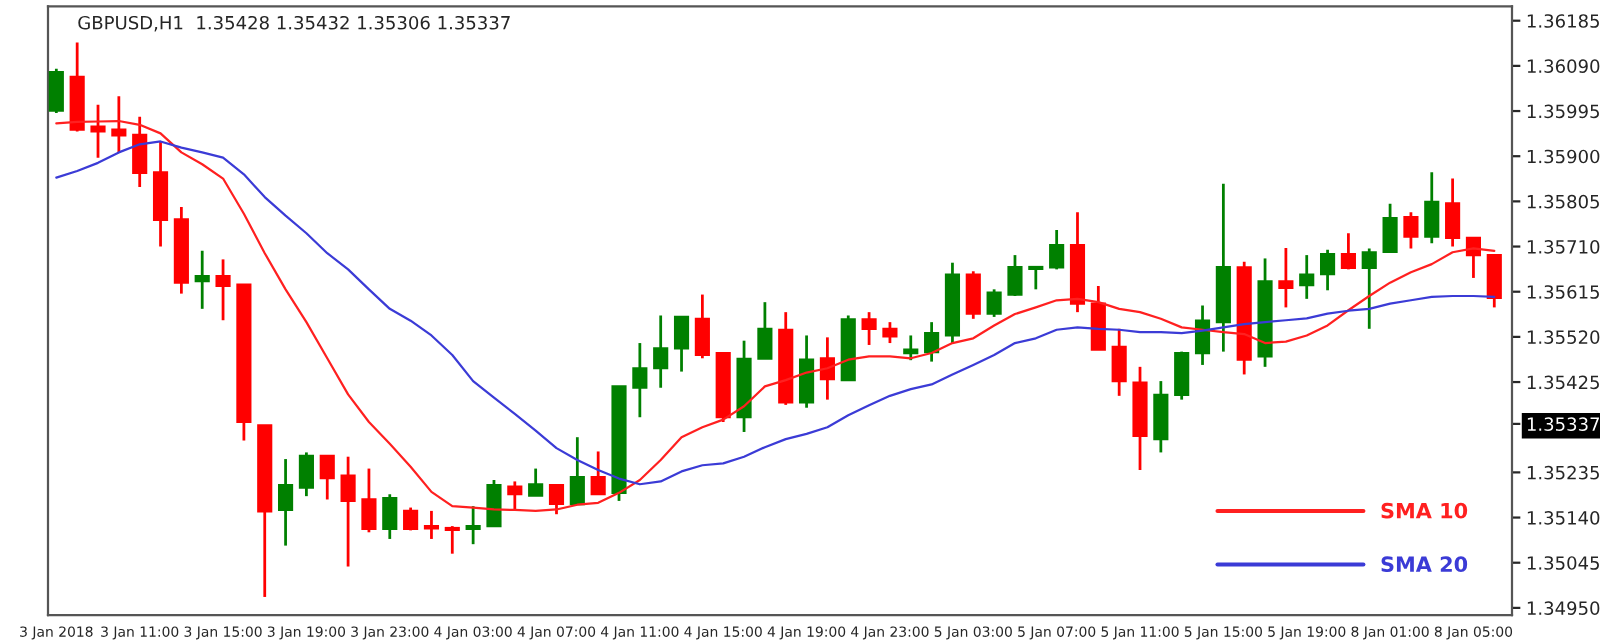 This screenshot has width=1600, height=644. I want to click on text: SMA 10, so click(1424, 510).